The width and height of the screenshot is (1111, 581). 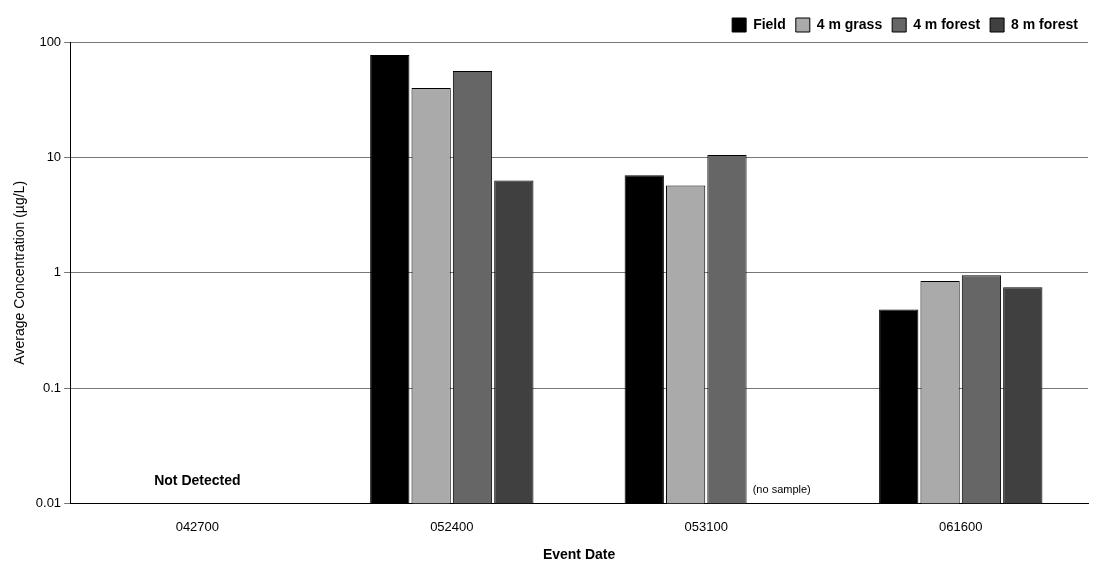 What do you see at coordinates (961, 526) in the screenshot?
I see `x-tick-label: 061600` at bounding box center [961, 526].